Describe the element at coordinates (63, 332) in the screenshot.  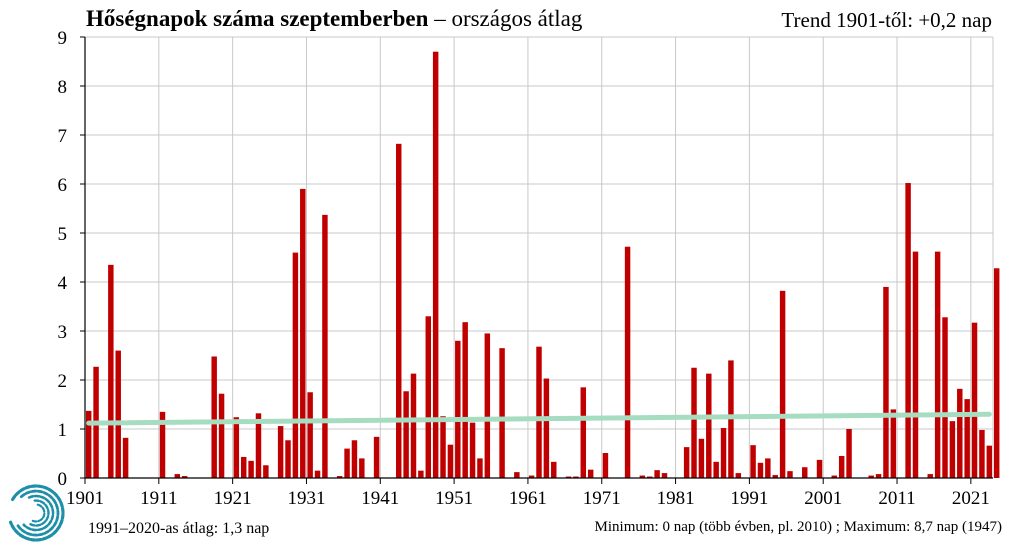
I see `y-tick-label: 3` at that location.